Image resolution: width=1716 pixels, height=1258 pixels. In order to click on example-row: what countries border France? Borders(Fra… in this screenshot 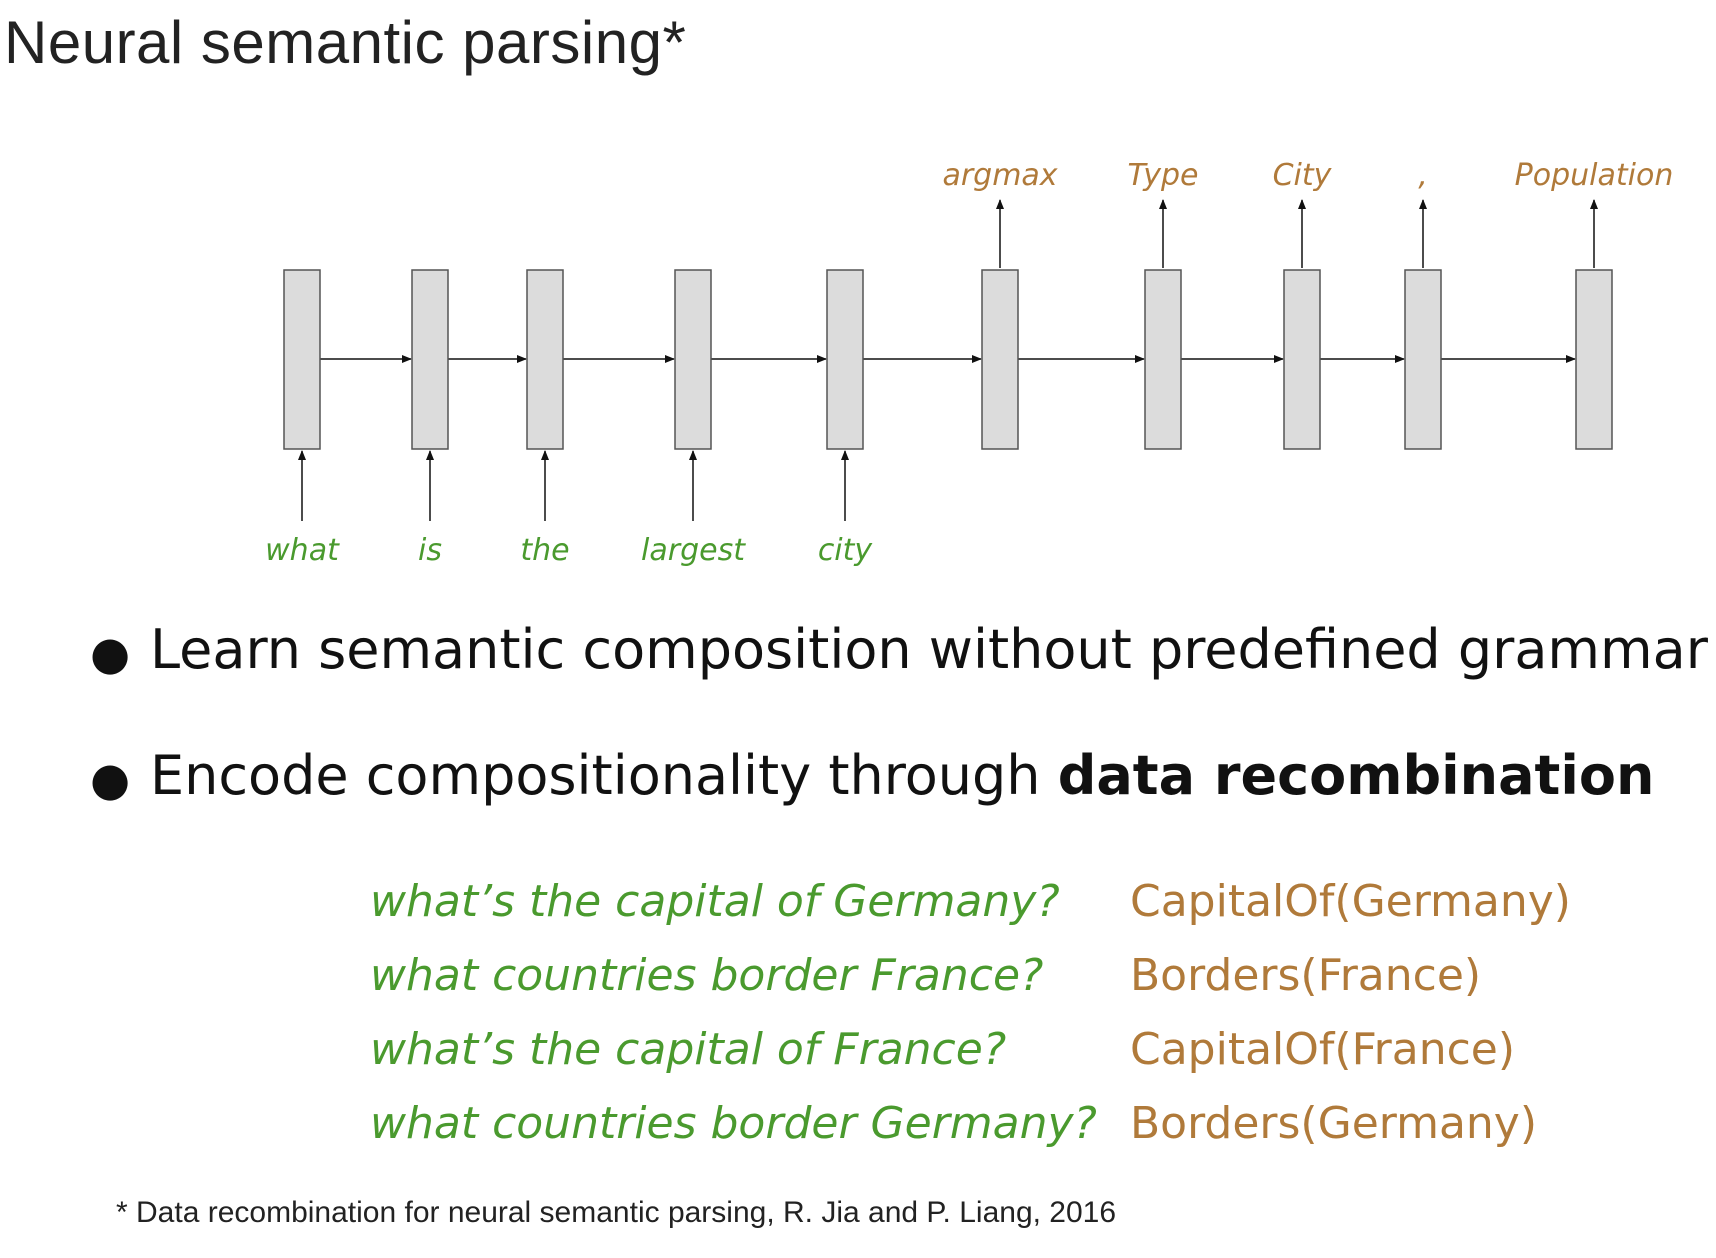, I will do `click(970, 975)`.